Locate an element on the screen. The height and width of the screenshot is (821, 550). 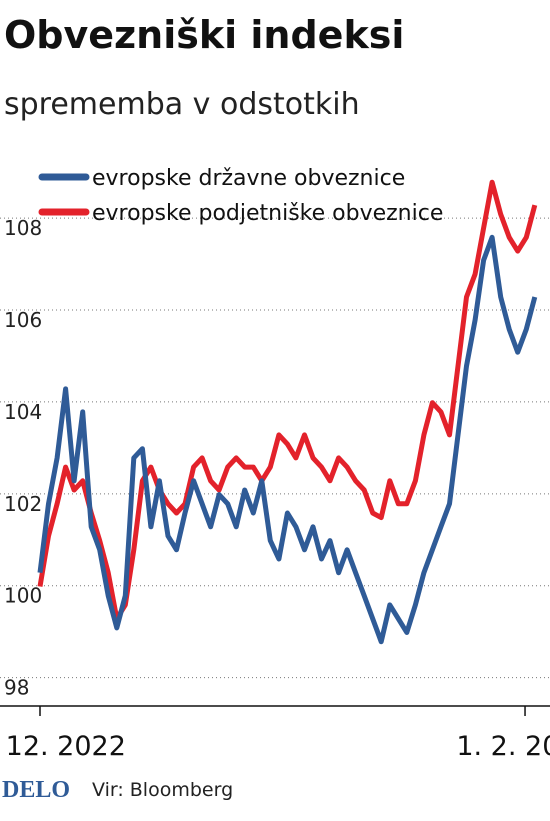
x-tick-label: 1. 2. 2024 is located at coordinates (503, 746).